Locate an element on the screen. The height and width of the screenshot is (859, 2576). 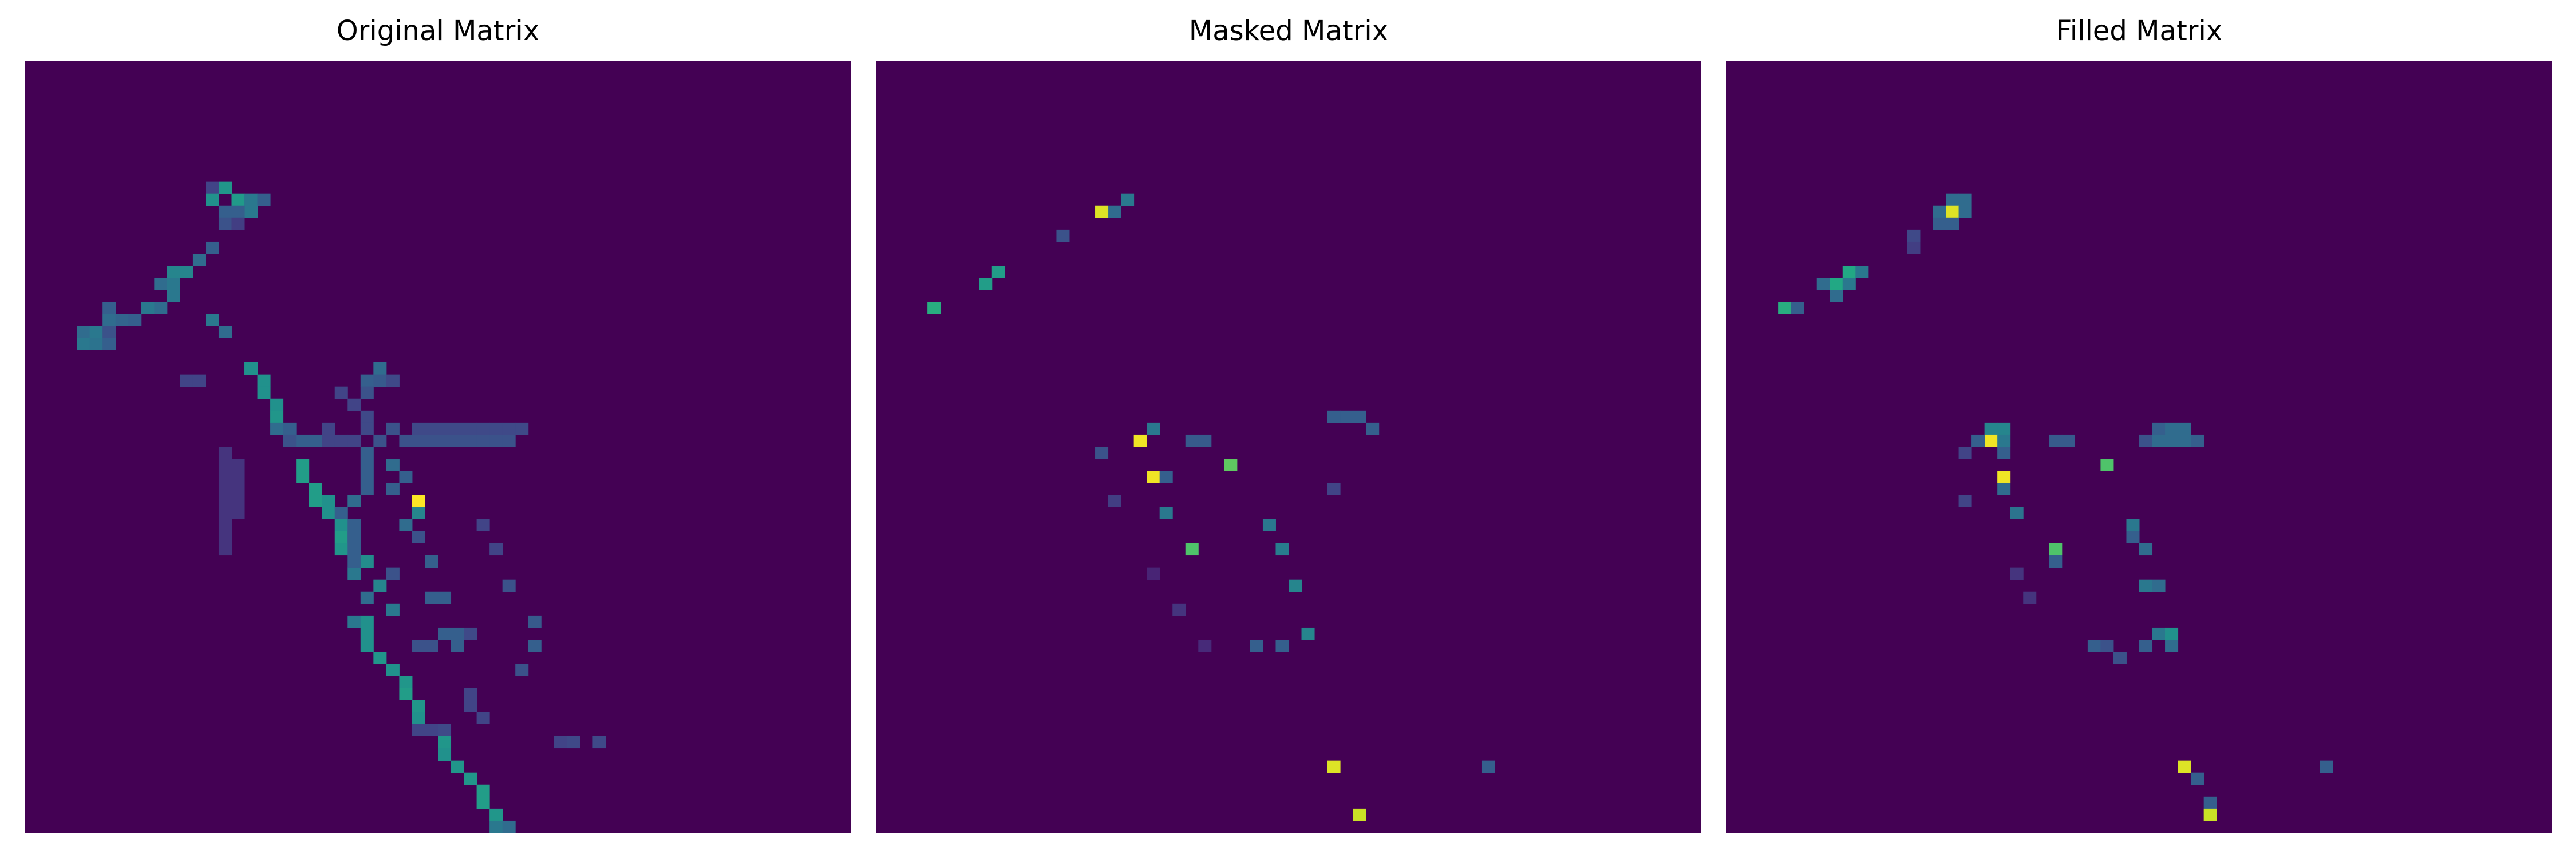
chart-title: Filled Matrix is located at coordinates (2139, 31).